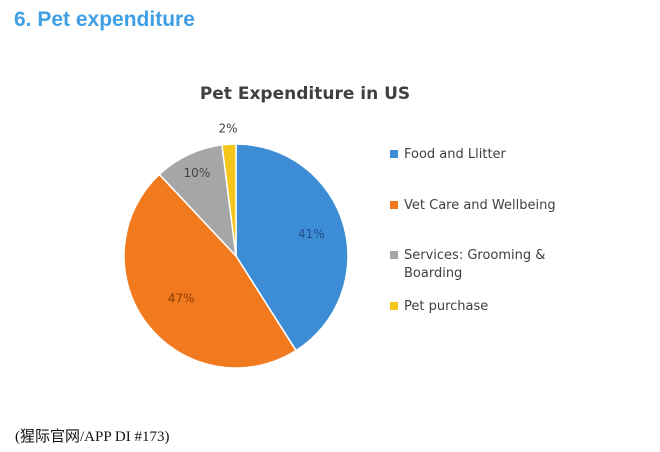 This screenshot has height=452, width=660. I want to click on data-label-vet-care: 47%, so click(181, 299).